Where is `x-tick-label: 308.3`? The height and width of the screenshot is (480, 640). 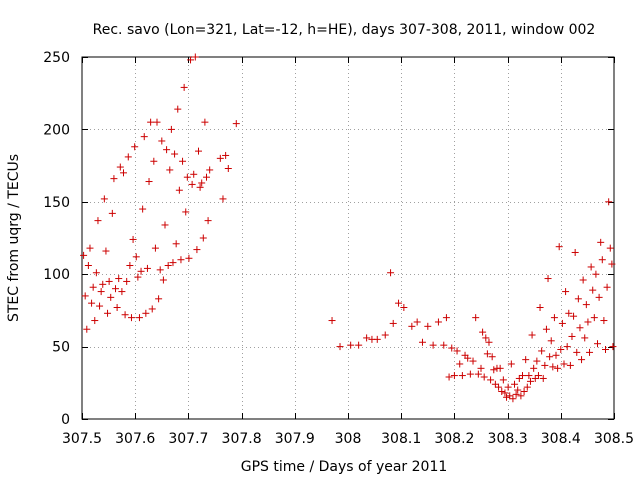 x-tick-label: 308.3 is located at coordinates (508, 439).